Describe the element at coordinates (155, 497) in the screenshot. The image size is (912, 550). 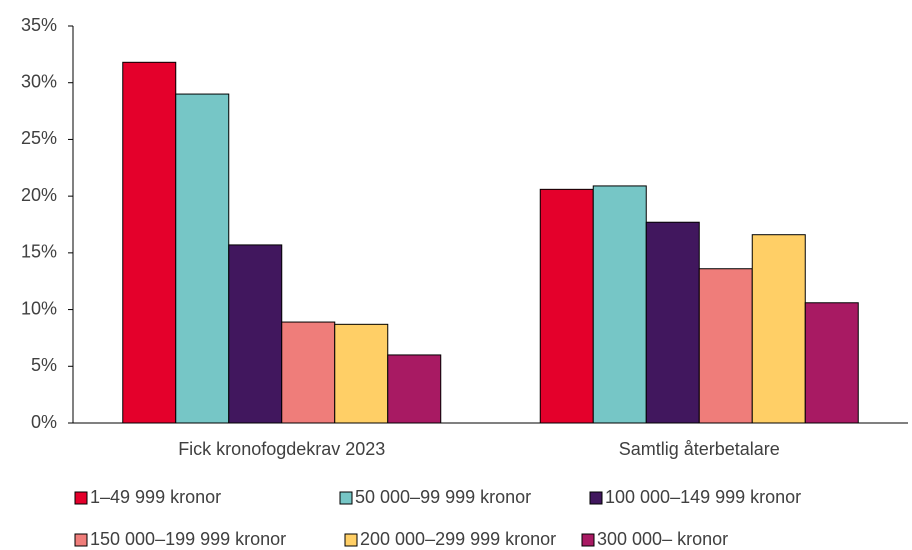
I see `legend-label: 1–49 999 kronor` at that location.